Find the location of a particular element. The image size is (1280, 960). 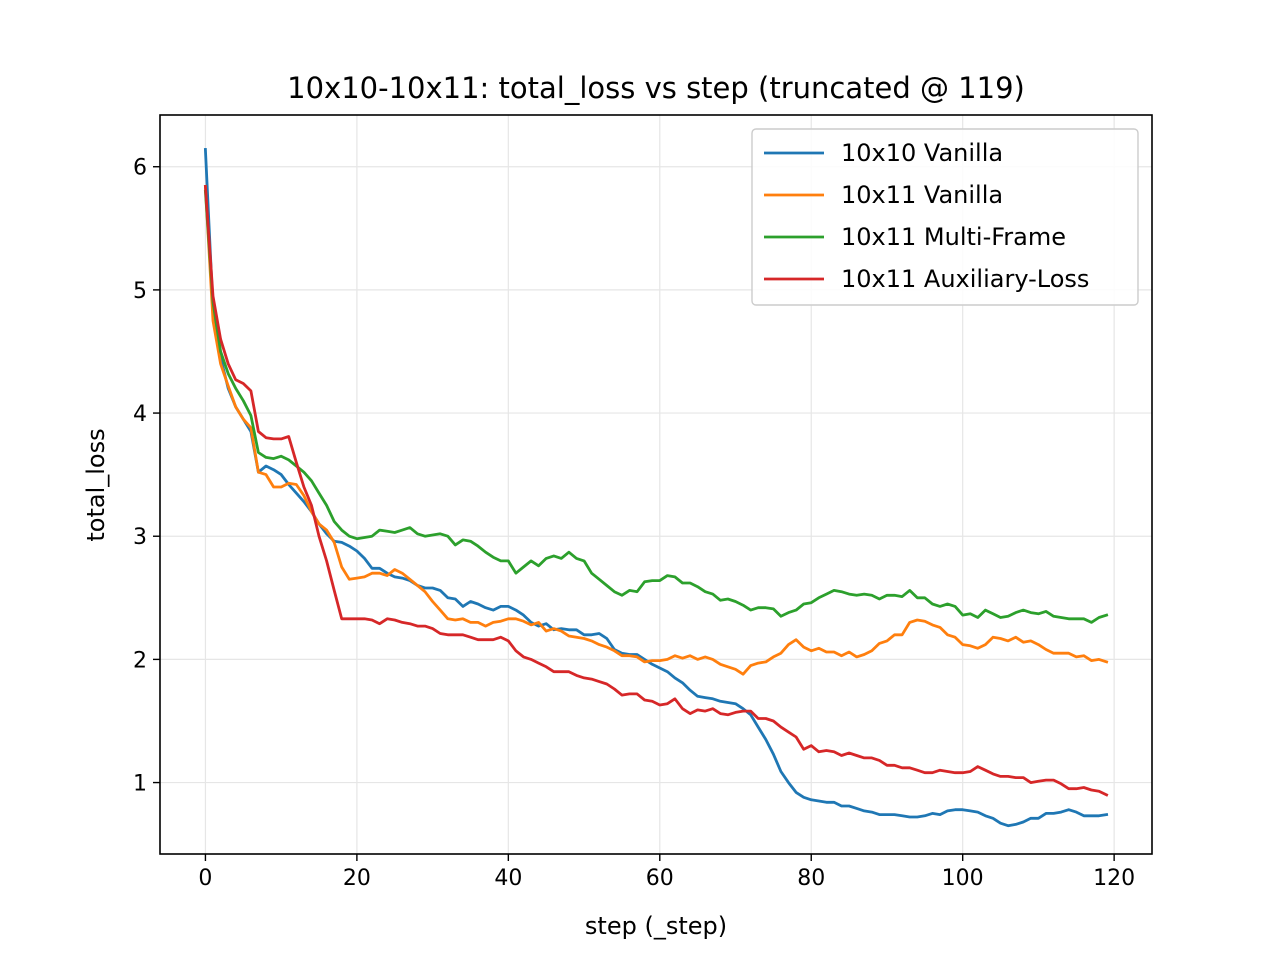

x-tick-label: 40 is located at coordinates (508, 878).